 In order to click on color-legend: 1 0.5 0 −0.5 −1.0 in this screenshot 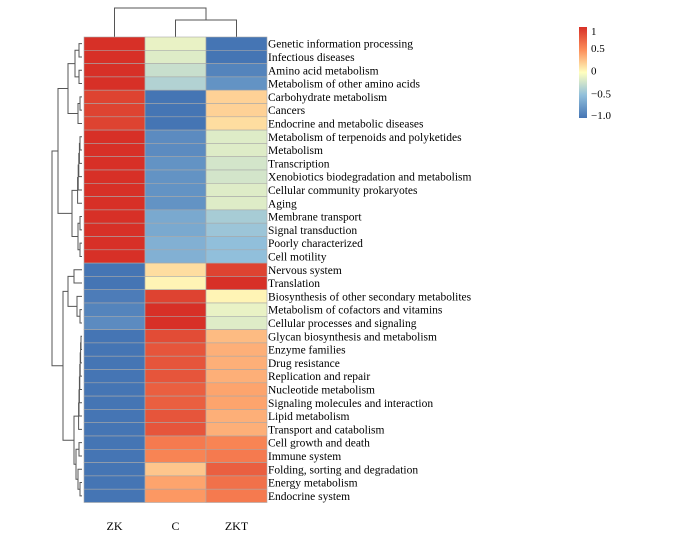, I will do `click(595, 74)`.